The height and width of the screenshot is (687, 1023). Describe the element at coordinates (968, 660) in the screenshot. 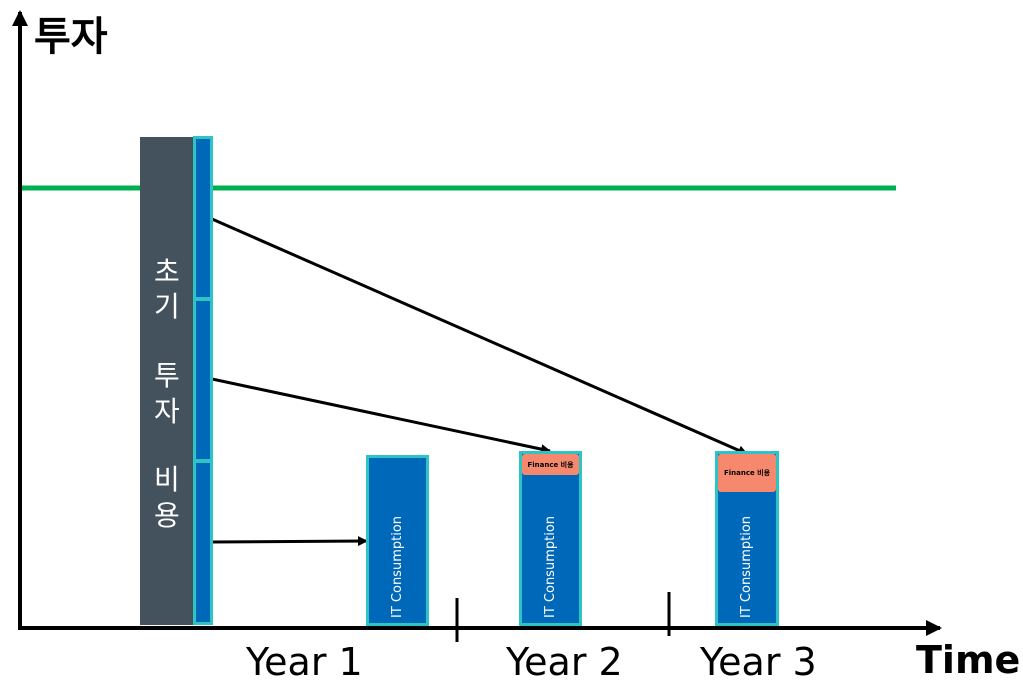

I see `x-axis-title: Time` at that location.